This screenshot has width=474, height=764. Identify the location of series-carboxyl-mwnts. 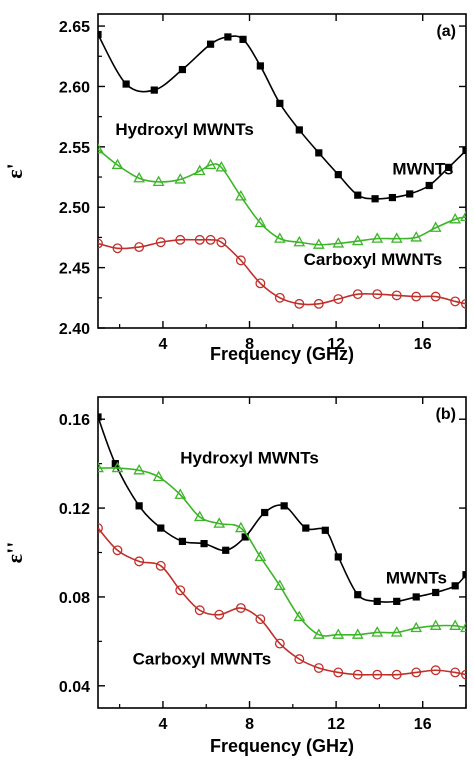
(282, 271).